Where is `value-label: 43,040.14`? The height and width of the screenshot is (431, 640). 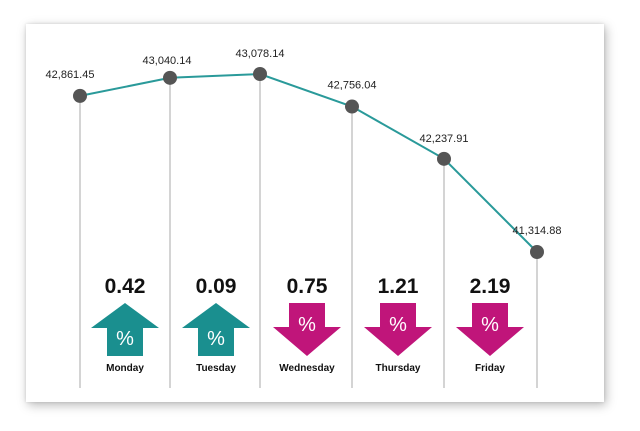 value-label: 43,040.14 is located at coordinates (167, 61).